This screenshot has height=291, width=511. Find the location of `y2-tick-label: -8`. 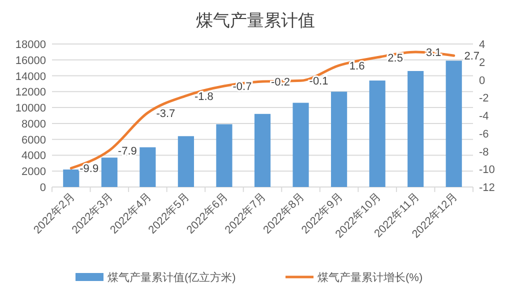

y2-tick-label: -8 is located at coordinates (484, 152).